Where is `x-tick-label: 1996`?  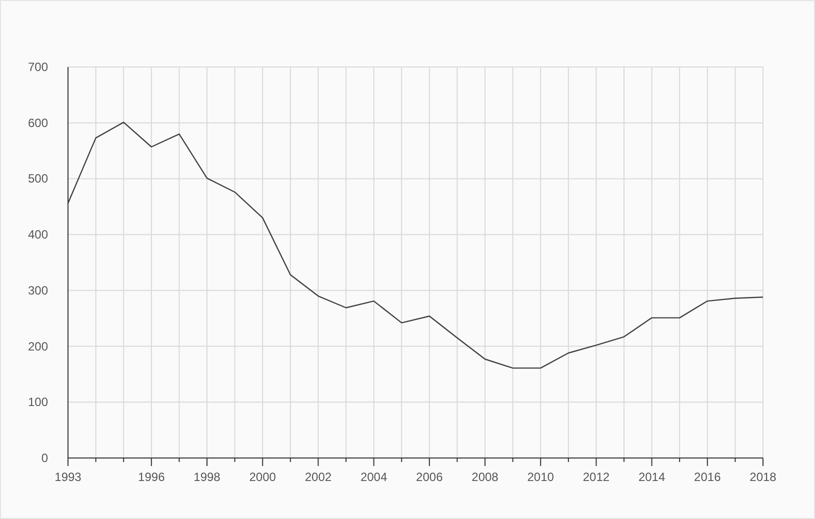
x-tick-label: 1996 is located at coordinates (152, 477).